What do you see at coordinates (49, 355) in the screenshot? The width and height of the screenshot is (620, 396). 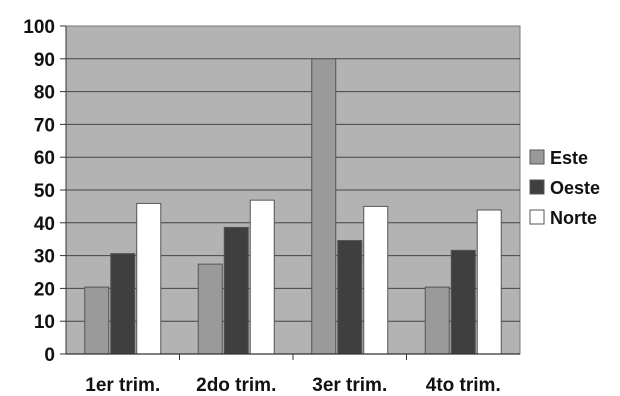 I see `y-tick-label: 0` at bounding box center [49, 355].